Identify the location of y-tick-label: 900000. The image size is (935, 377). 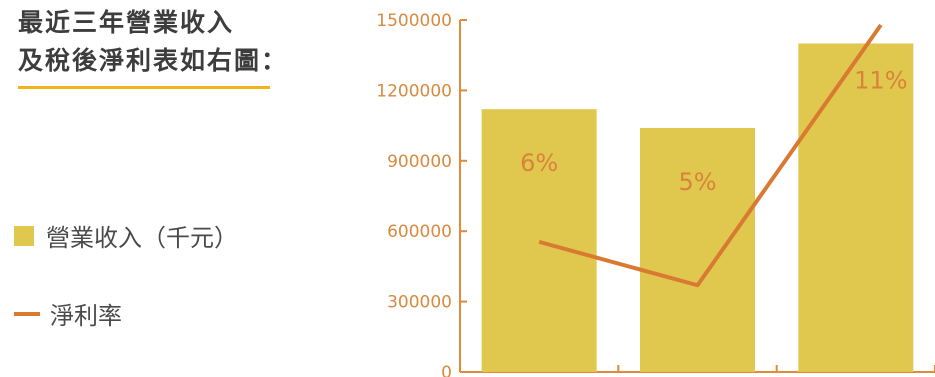
(419, 162).